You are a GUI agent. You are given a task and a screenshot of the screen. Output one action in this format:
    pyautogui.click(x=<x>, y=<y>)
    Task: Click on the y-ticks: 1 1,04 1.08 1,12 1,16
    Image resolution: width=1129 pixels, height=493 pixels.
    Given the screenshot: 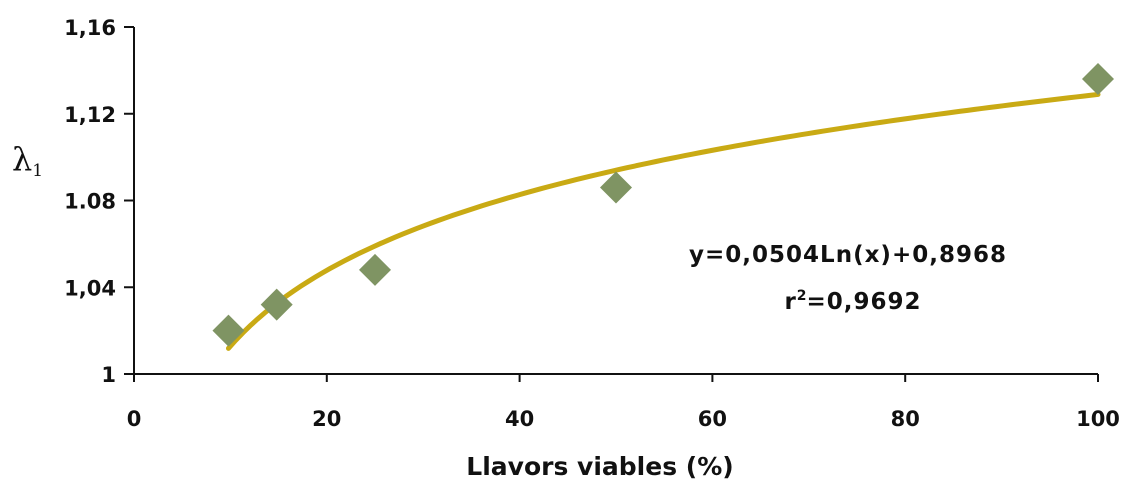 What is the action you would take?
    pyautogui.click(x=99, y=201)
    